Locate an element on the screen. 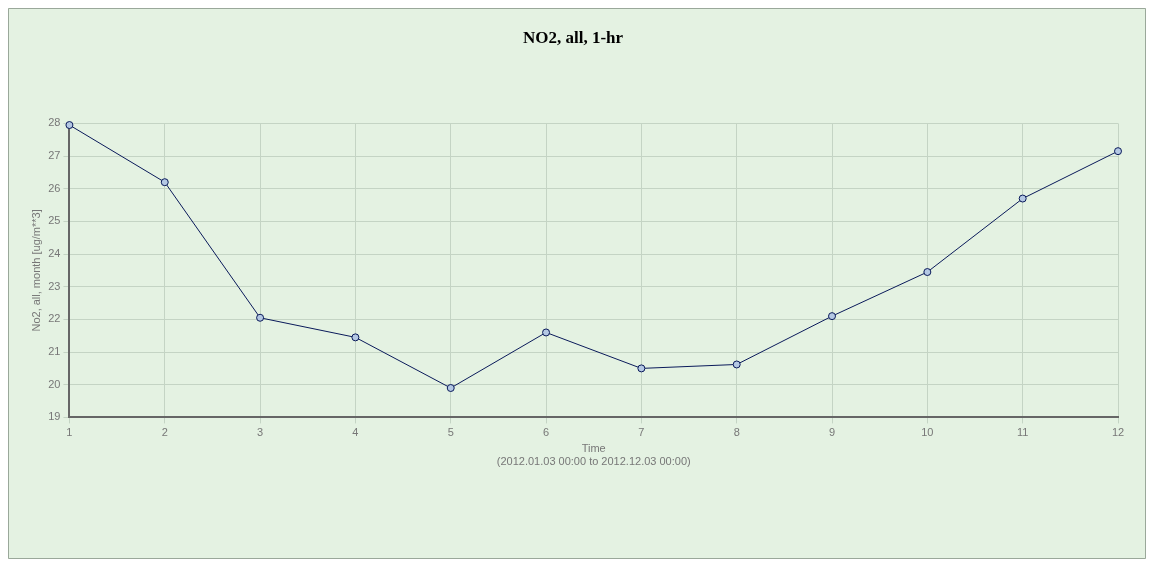  y-tick-label: 24 is located at coordinates (54, 253).